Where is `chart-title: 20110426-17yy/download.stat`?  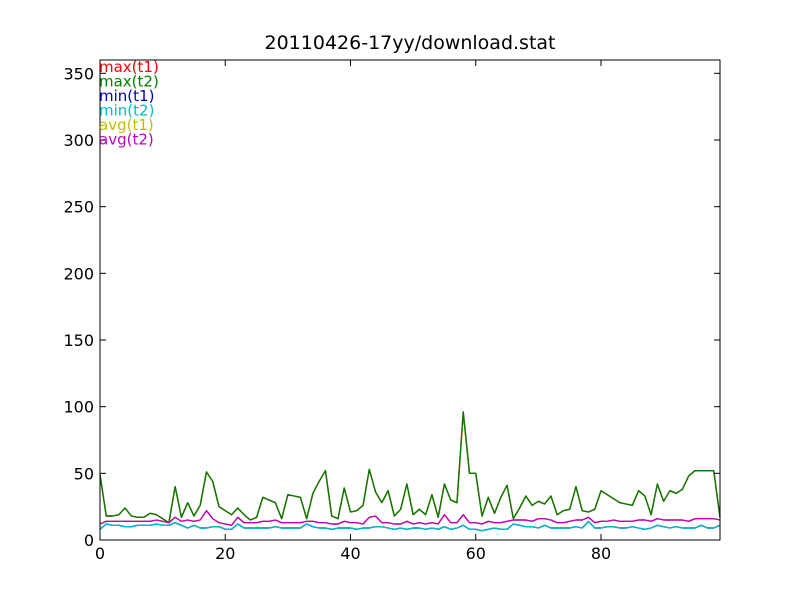
chart-title: 20110426-17yy/download.stat is located at coordinates (410, 43).